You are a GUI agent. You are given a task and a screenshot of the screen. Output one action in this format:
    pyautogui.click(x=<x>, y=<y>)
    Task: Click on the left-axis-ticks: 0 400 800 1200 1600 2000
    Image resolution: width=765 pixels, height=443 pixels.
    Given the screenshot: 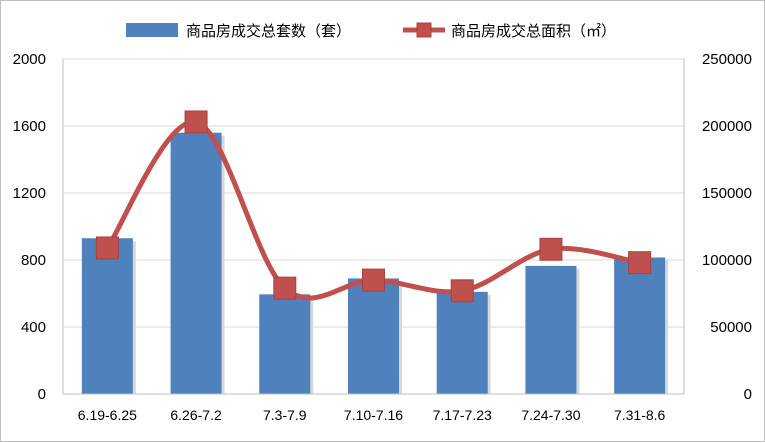 What is the action you would take?
    pyautogui.click(x=29, y=227)
    